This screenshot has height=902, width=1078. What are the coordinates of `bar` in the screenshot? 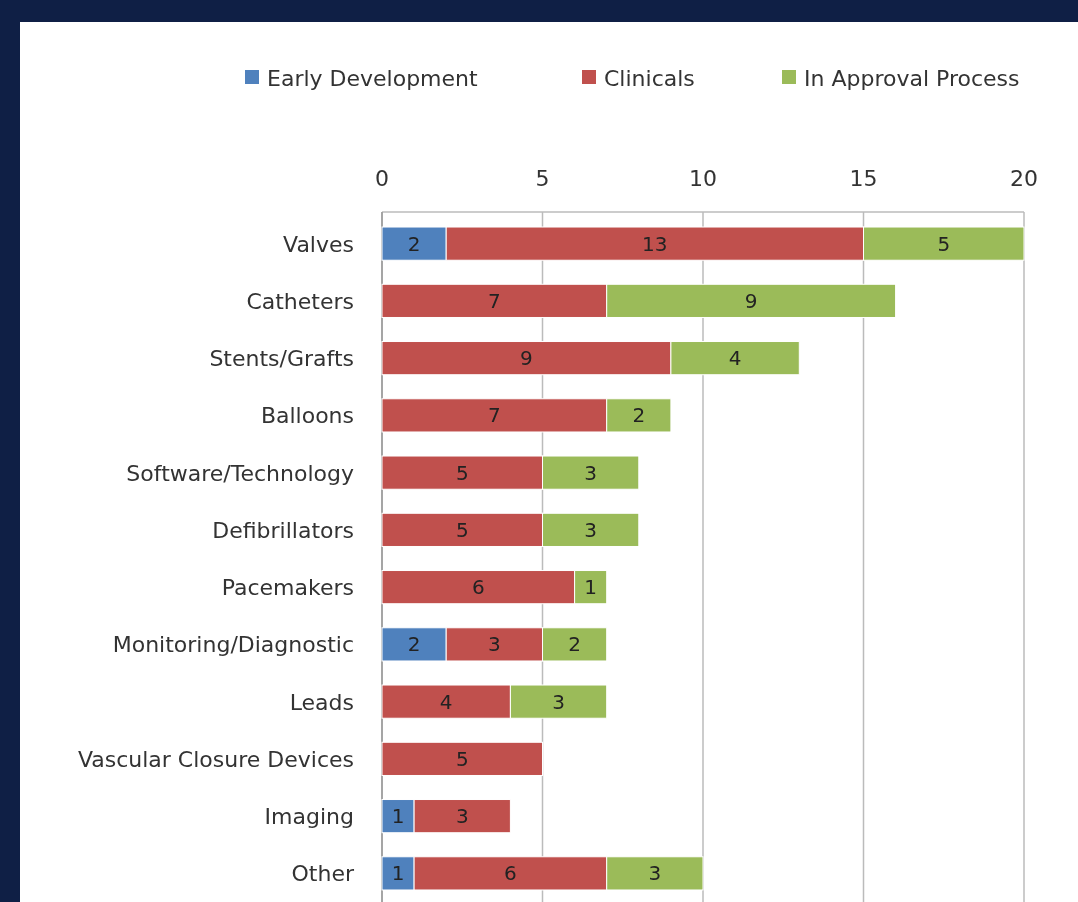 It's located at (462, 758).